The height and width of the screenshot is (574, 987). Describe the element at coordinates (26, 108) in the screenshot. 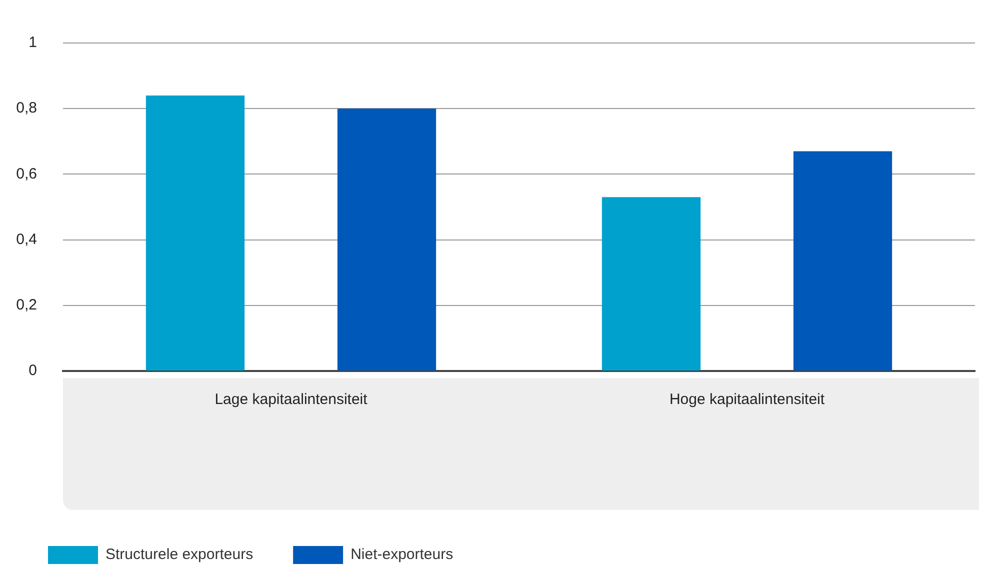

I see `y-tick-label: 0,8` at that location.